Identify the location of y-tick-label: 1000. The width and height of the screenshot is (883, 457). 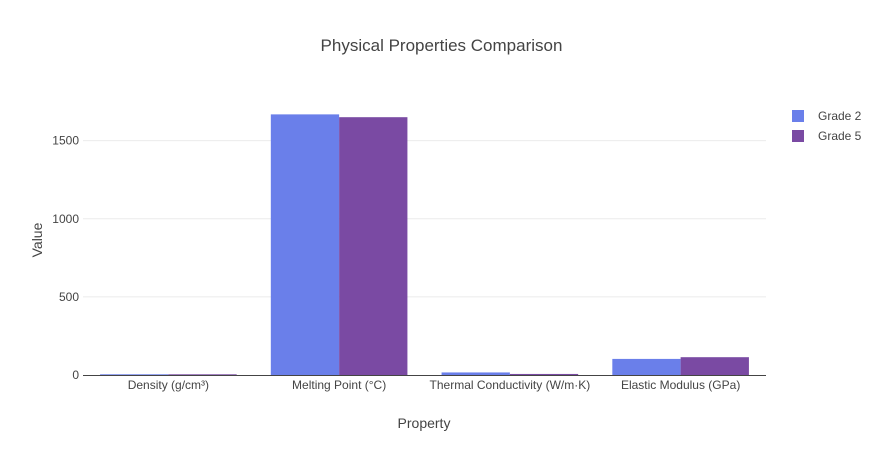
(65, 219).